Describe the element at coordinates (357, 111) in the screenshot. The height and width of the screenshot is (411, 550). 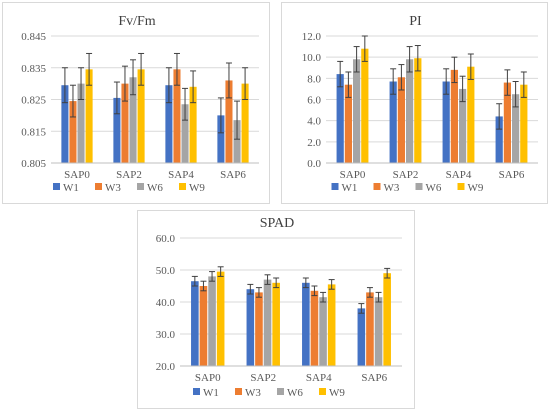
I see `bar-w6-sap0` at that location.